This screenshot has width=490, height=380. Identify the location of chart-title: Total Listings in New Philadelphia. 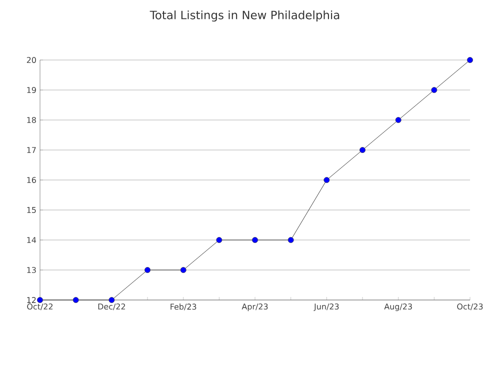
(245, 16).